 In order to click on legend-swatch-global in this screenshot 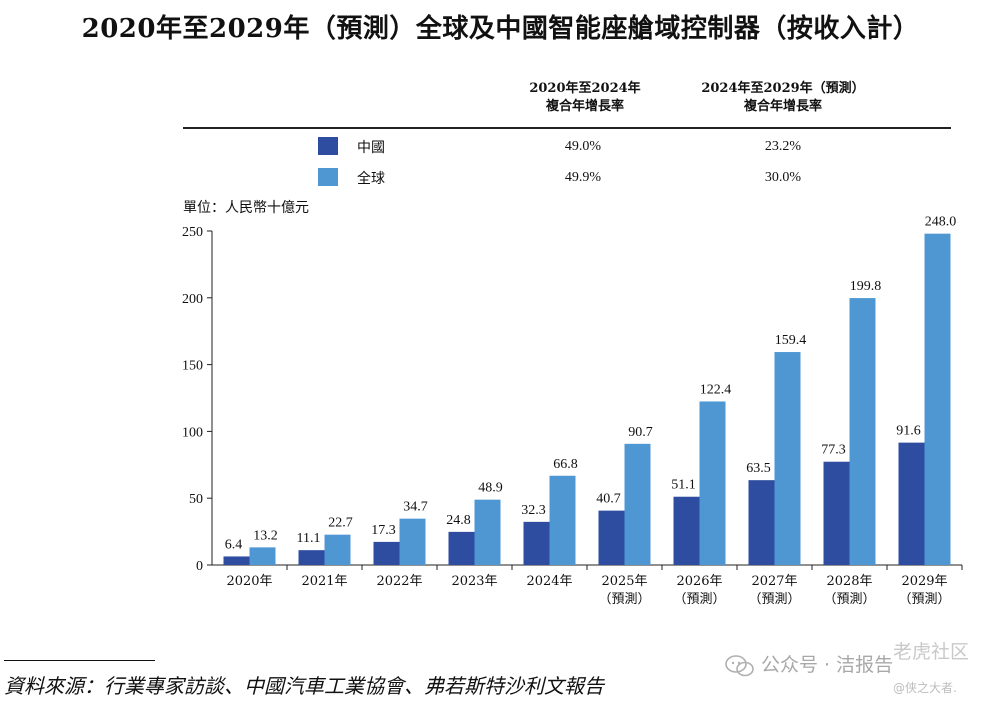, I will do `click(328, 177)`.